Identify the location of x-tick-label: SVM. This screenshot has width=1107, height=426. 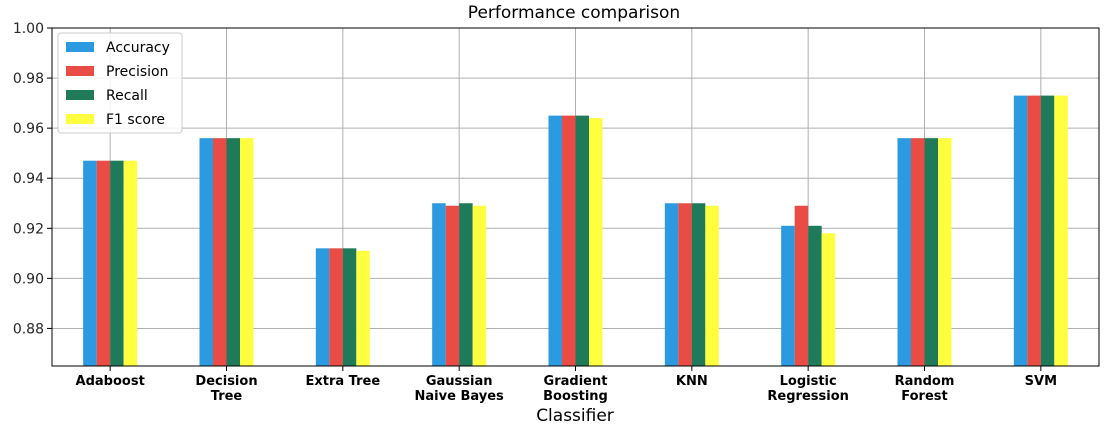
(1041, 381).